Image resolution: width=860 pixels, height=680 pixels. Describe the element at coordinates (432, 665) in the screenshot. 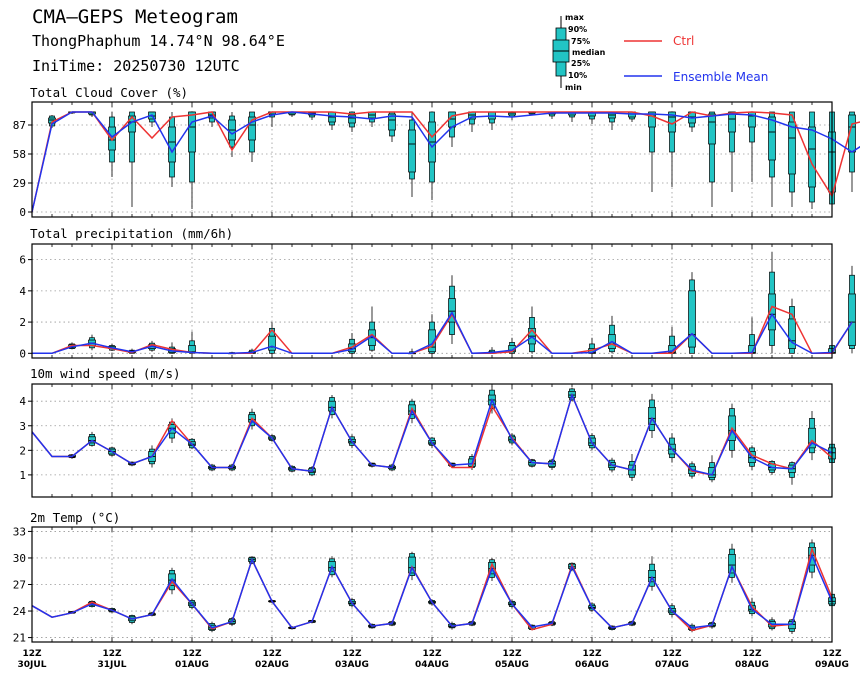

I see `x-tick-label-date: 04AUG` at that location.